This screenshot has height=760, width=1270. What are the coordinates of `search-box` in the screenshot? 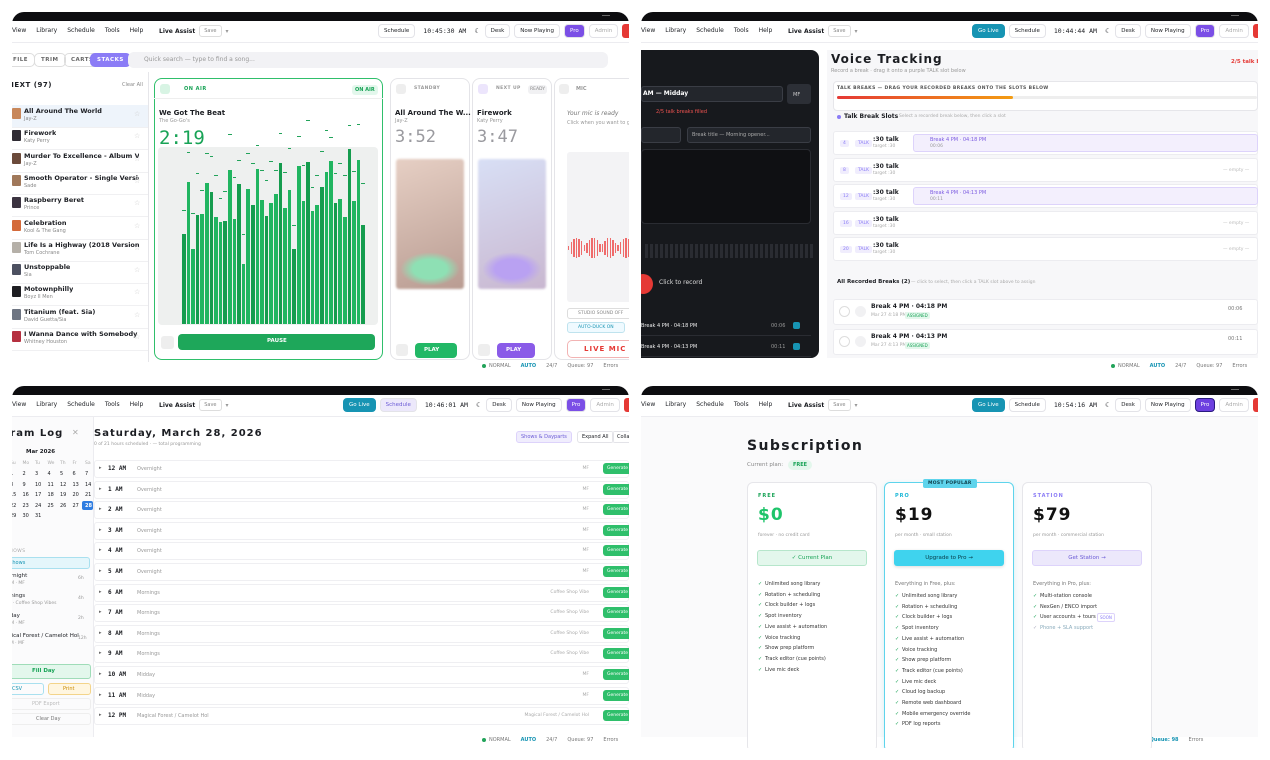 It's located at (368, 60).